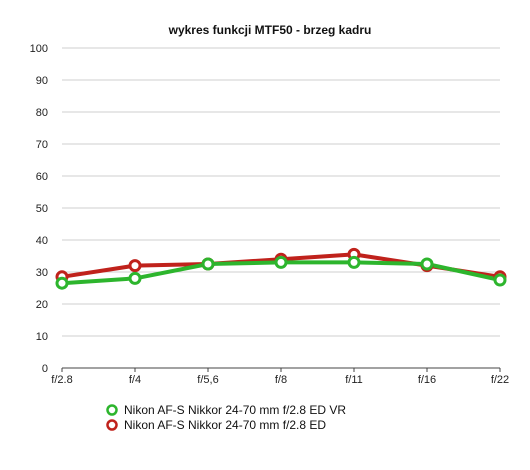  I want to click on x-tick-label: f/2.8, so click(61, 380).